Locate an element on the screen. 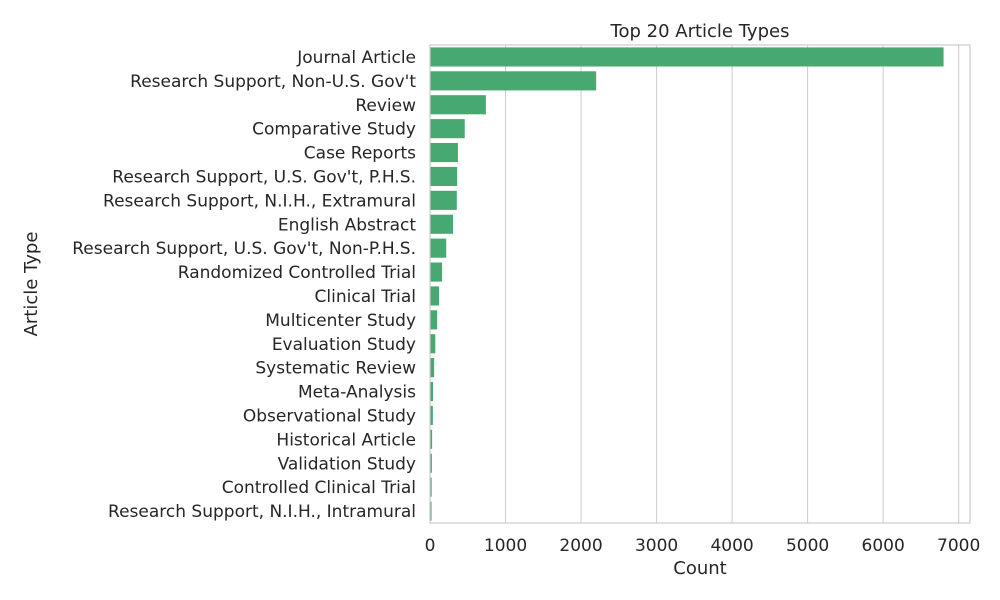  x-tick-label: 4000 is located at coordinates (731, 546).